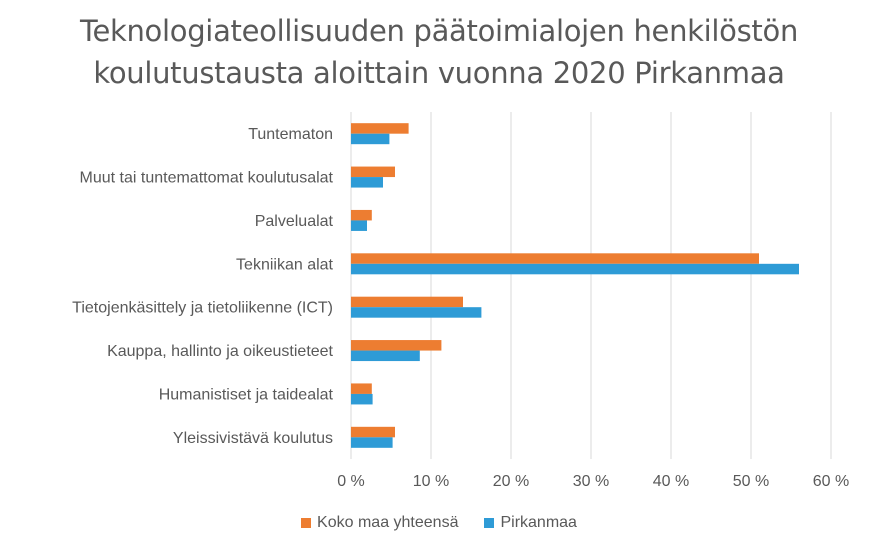  What do you see at coordinates (511, 481) in the screenshot?
I see `x-tick-label: 20 %` at bounding box center [511, 481].